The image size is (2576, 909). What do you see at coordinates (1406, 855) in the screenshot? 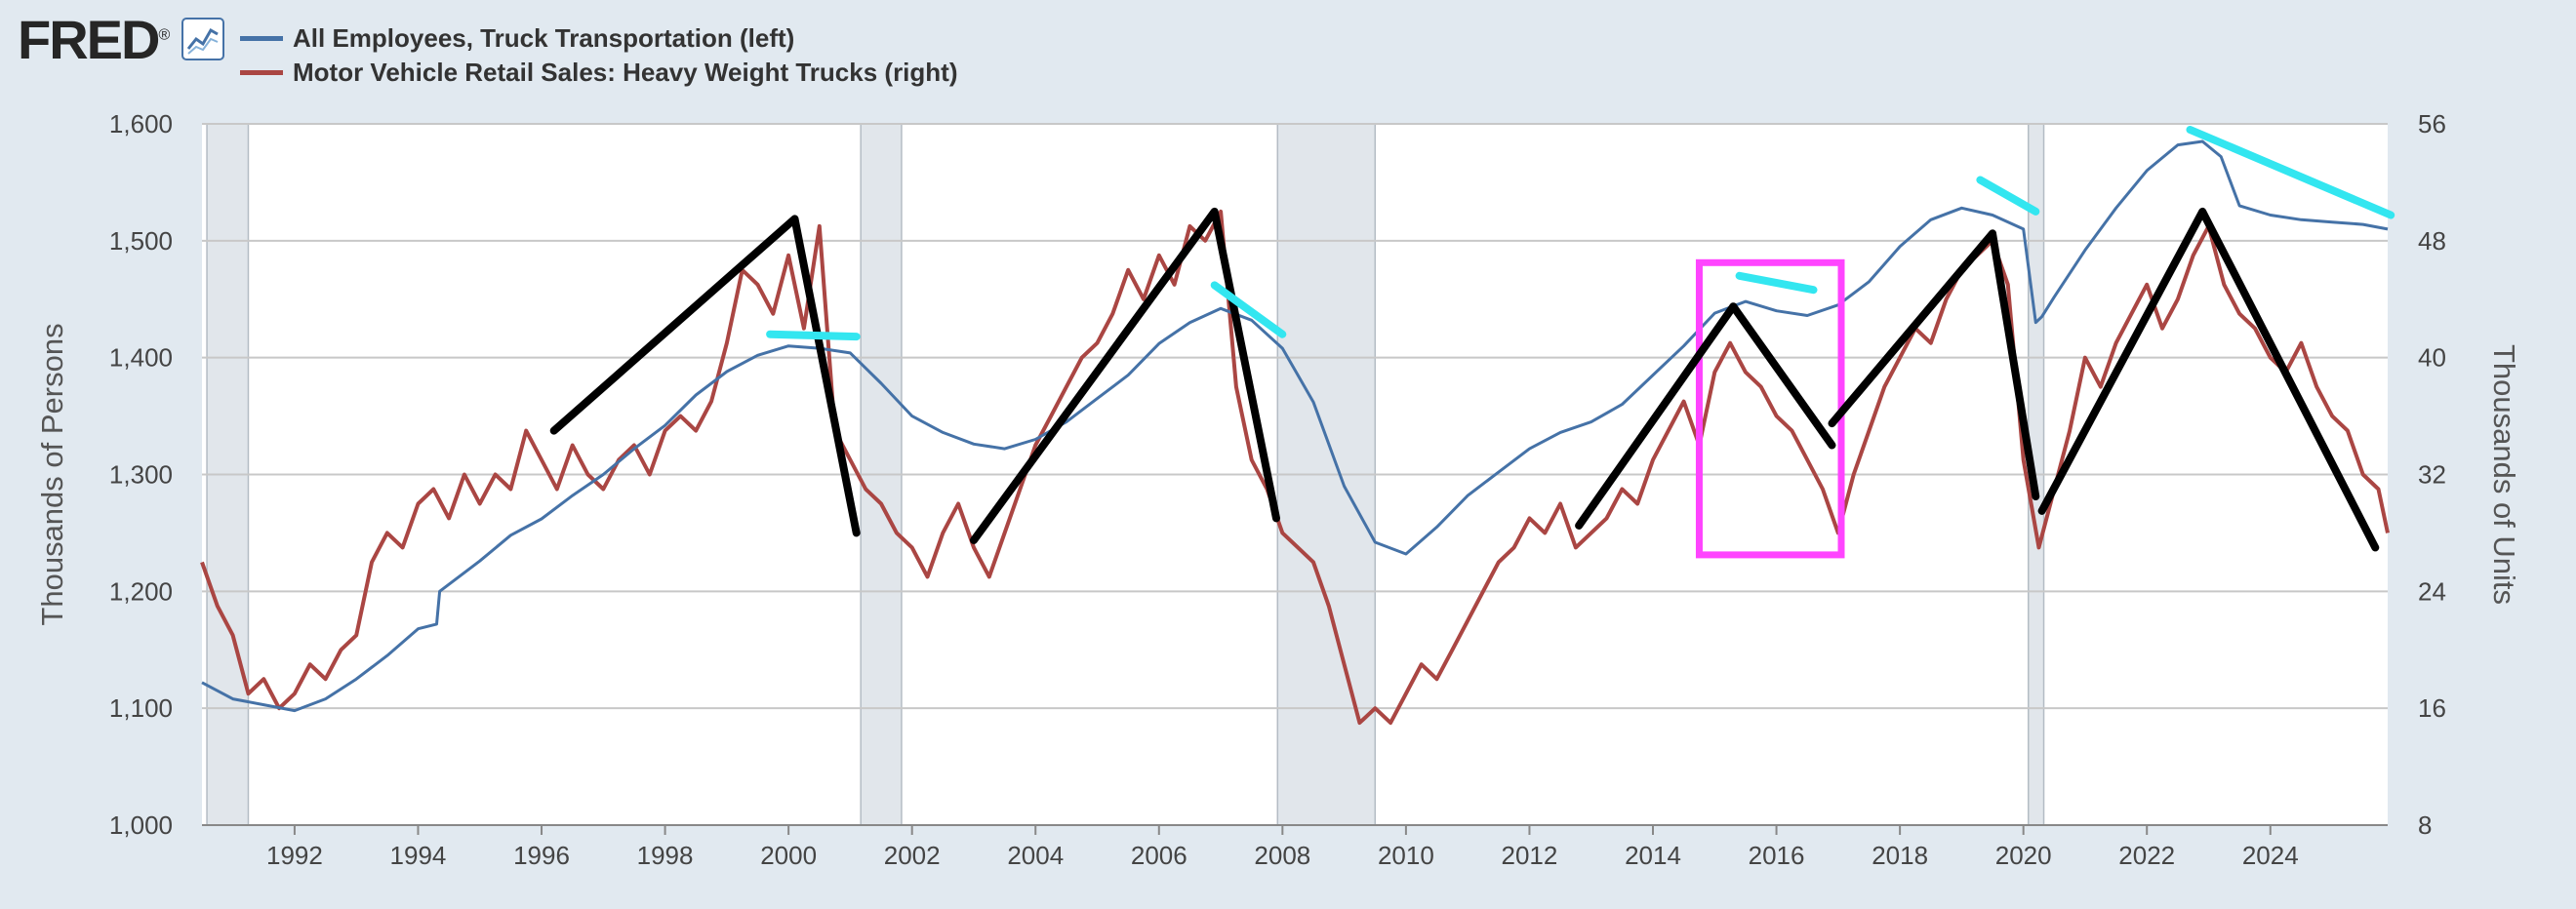
I see `x-tick-label: 2010` at bounding box center [1406, 855].